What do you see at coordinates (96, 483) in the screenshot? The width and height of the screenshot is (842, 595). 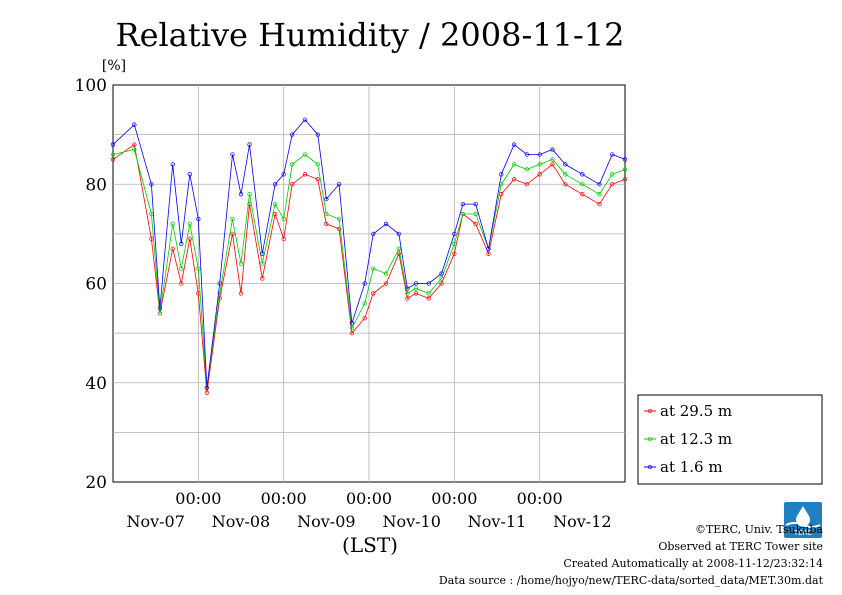 I see `y-tick-label: 20` at bounding box center [96, 483].